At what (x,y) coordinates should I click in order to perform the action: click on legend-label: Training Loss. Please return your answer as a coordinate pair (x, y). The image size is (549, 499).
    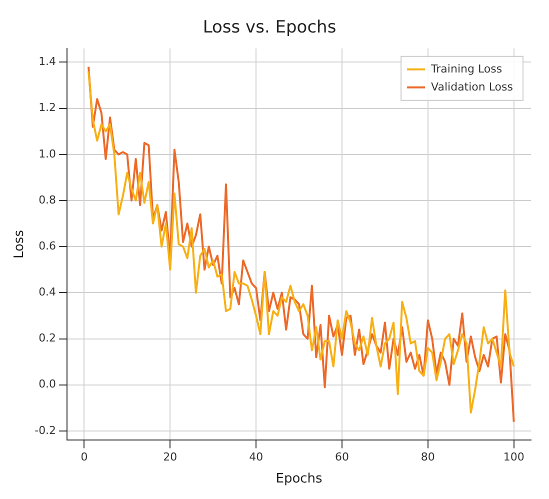
    Looking at the image, I should click on (466, 69).